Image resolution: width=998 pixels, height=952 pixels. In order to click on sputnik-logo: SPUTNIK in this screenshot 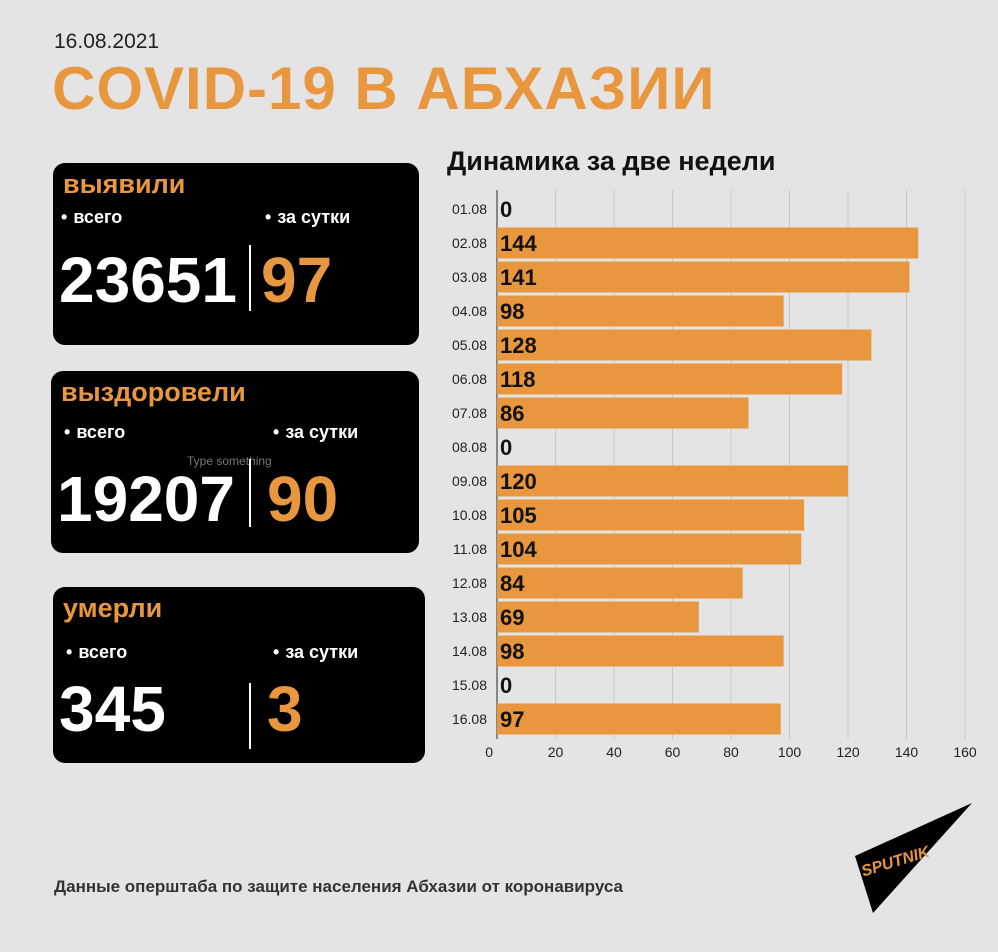, I will do `click(913, 858)`.